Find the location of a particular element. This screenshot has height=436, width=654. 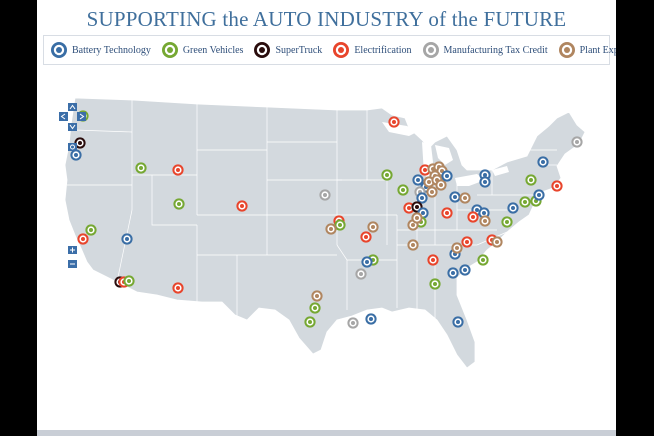

chevron-up-icon is located at coordinates (72, 107).